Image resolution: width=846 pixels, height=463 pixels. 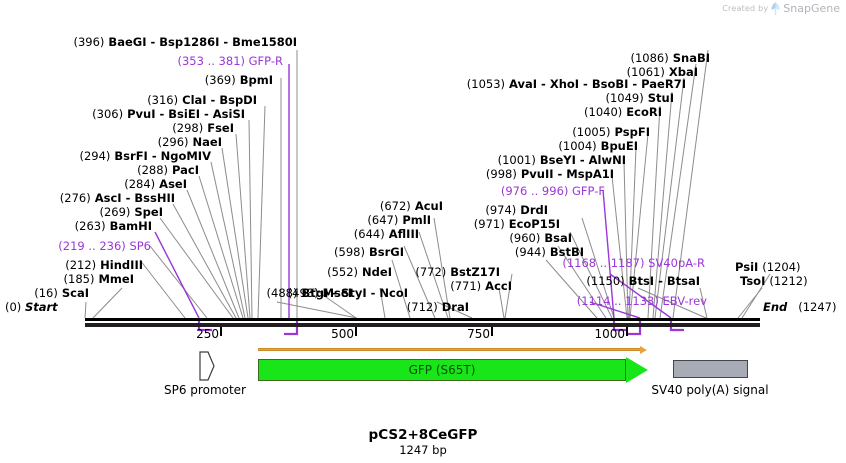 I want to click on site-label-493: (493) MscI, so click(x=319, y=293).